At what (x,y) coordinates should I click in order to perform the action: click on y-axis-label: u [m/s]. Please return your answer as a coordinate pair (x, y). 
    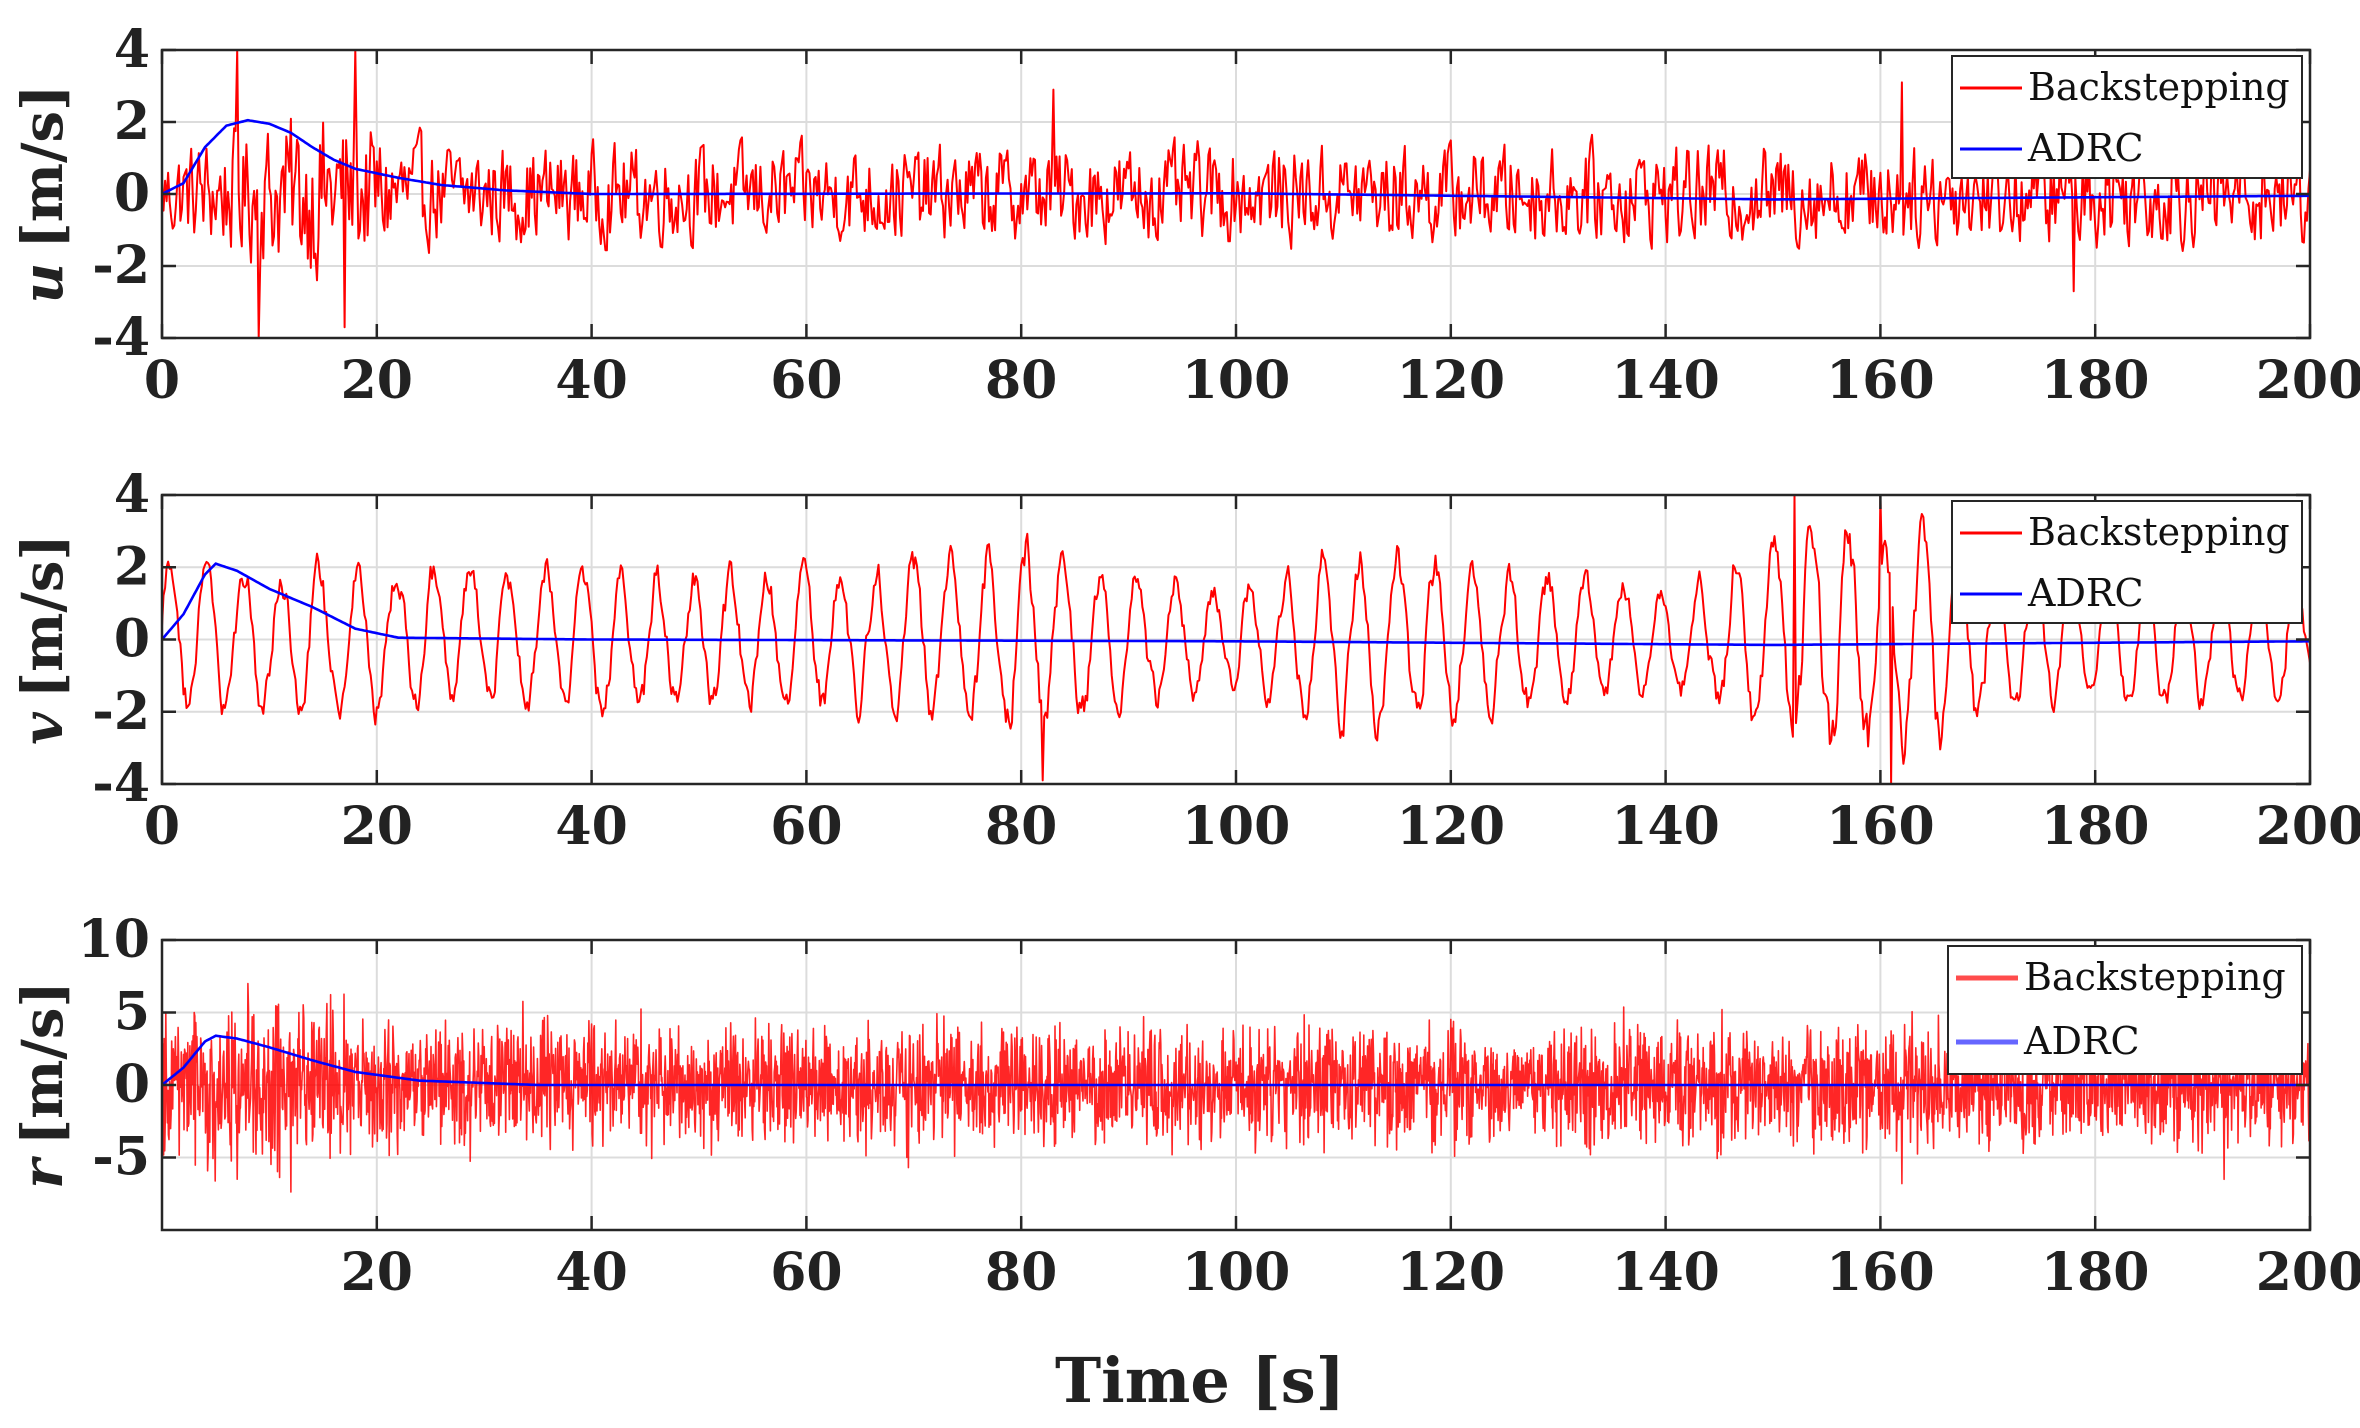
    Looking at the image, I should click on (43, 194).